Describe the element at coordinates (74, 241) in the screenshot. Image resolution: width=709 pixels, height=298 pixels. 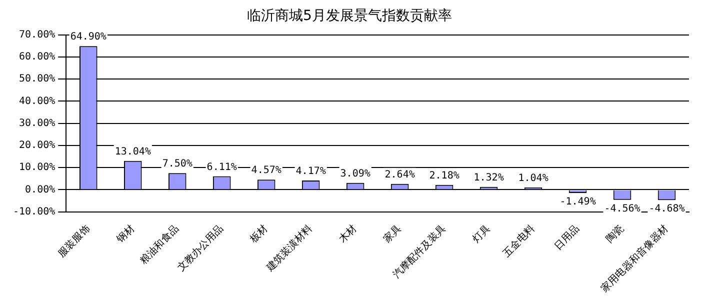
I see `x-tick-label: 服装服饰` at that location.